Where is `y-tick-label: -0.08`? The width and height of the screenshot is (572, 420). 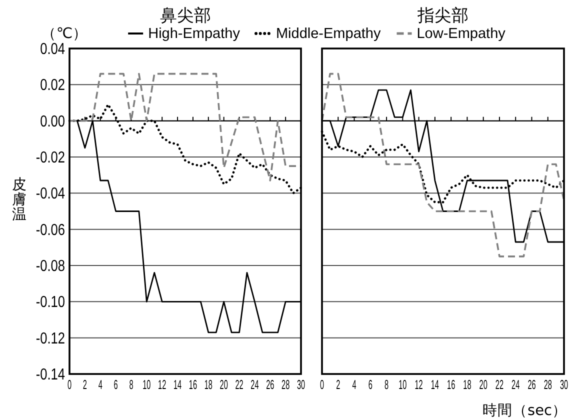
y-tick-label: -0.08 is located at coordinates (50, 267).